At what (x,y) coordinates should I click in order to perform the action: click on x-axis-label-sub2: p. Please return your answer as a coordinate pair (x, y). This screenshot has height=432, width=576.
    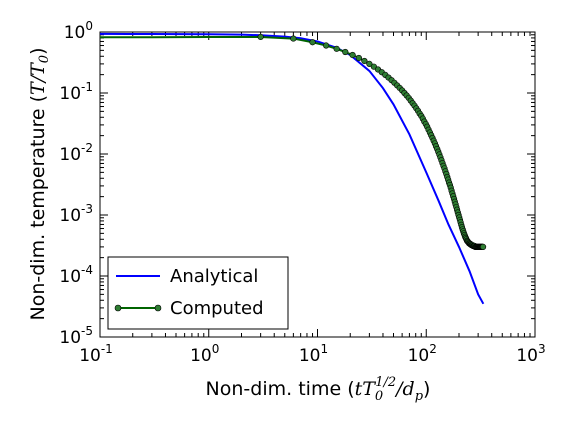
    Looking at the image, I should click on (419, 396).